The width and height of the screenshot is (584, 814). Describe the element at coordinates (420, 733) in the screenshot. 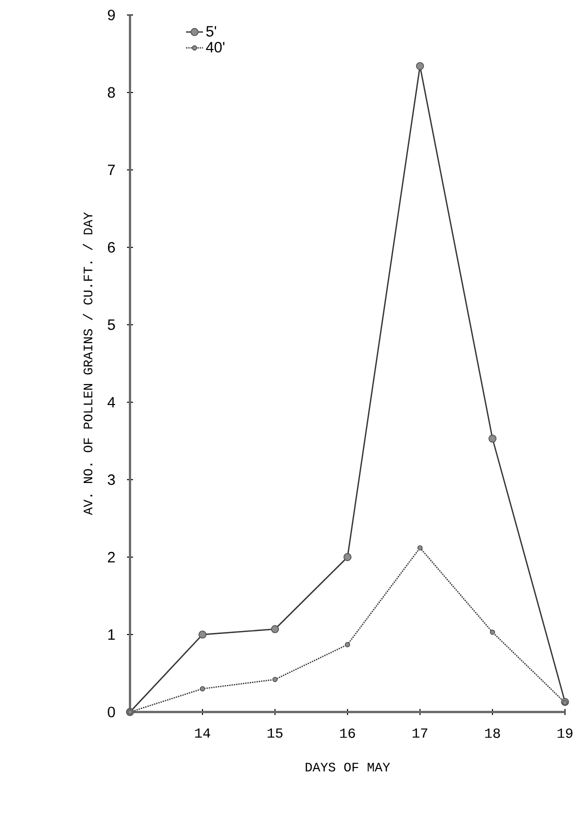

I see `x-tick-label: 17` at that location.